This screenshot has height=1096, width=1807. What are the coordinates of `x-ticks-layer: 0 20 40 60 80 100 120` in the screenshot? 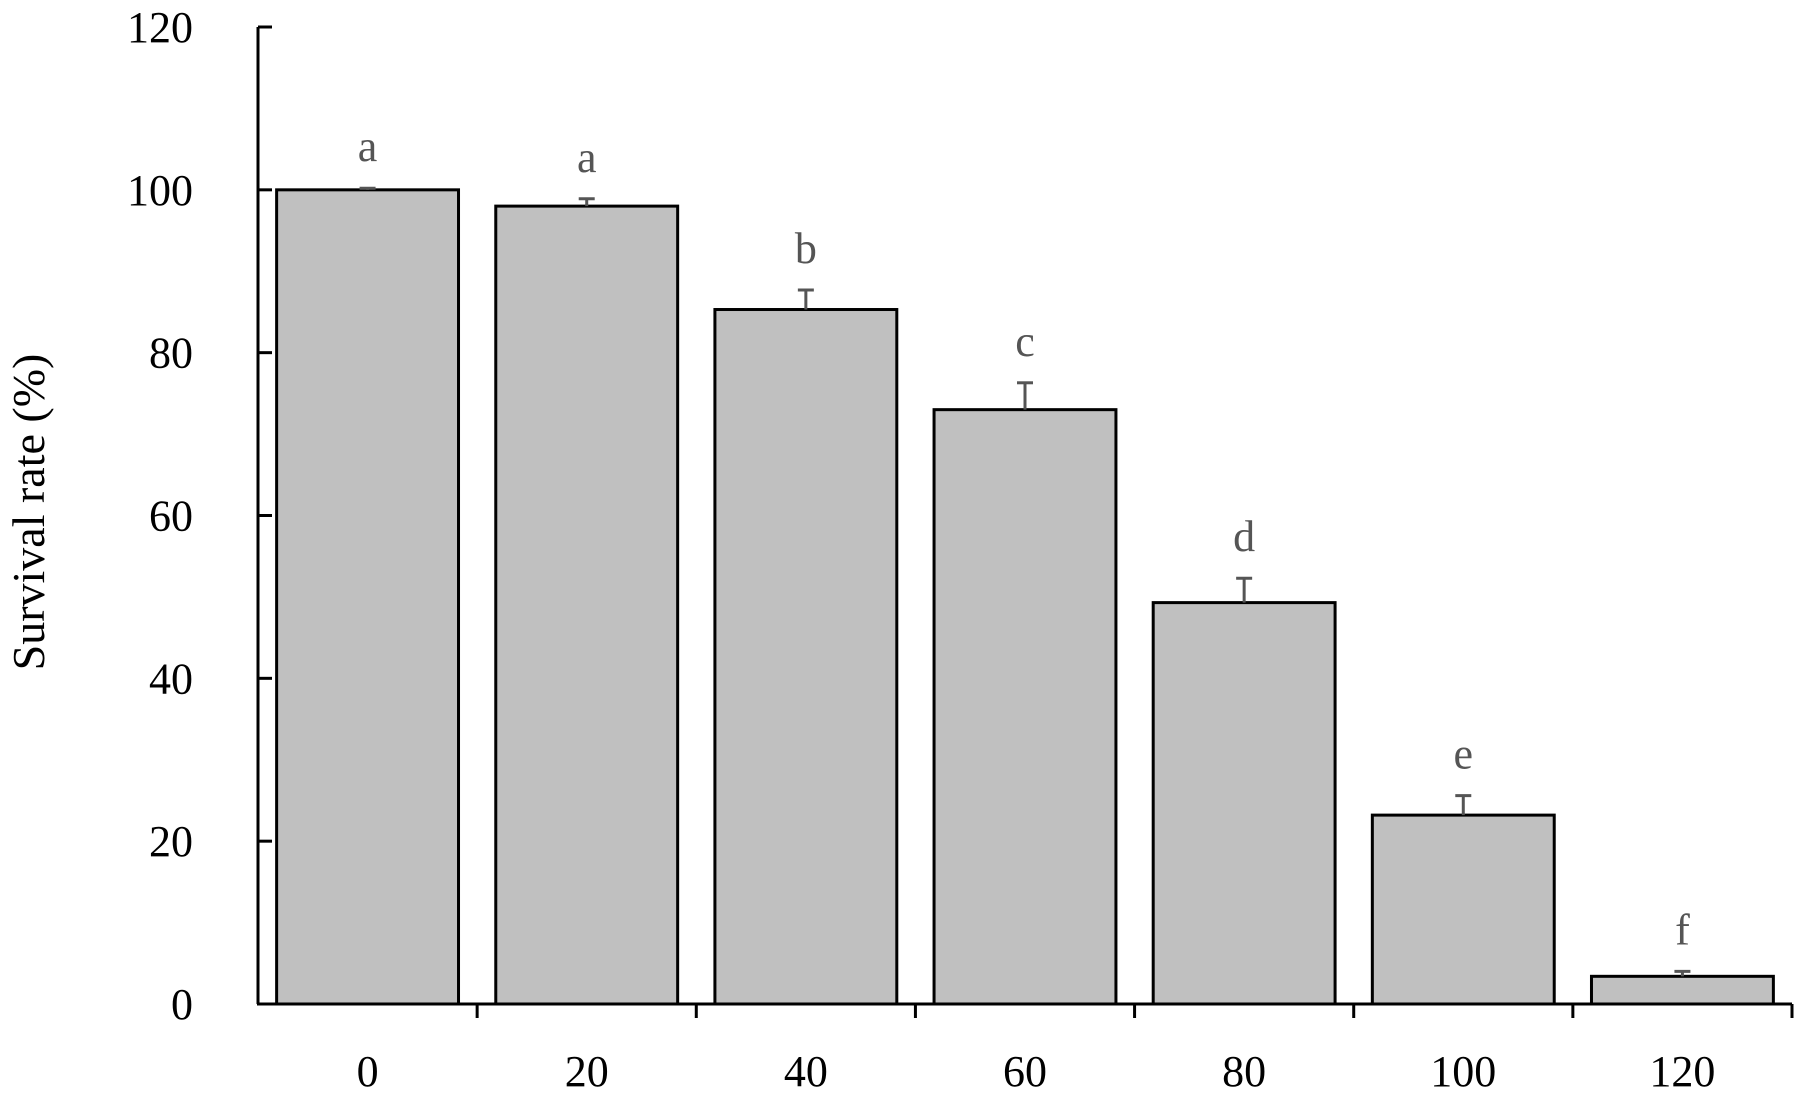 It's located at (1075, 1050).